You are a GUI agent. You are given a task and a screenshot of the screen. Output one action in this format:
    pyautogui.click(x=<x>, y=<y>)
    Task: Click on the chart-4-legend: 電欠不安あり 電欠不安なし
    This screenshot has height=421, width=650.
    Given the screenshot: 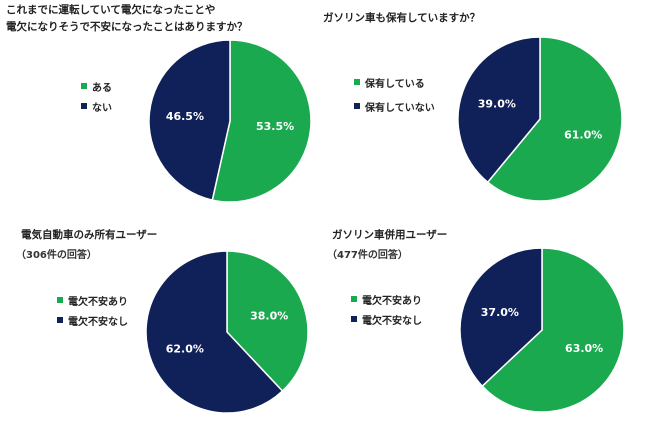 What is the action you would take?
    pyautogui.click(x=386, y=309)
    